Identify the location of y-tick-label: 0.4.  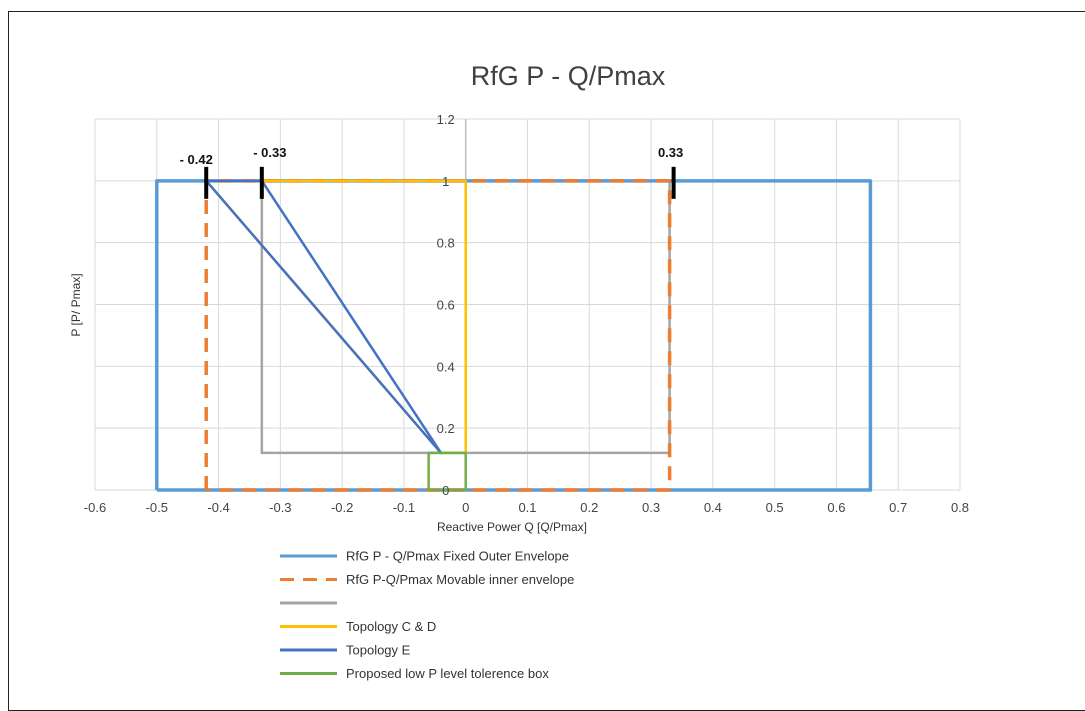
(446, 366).